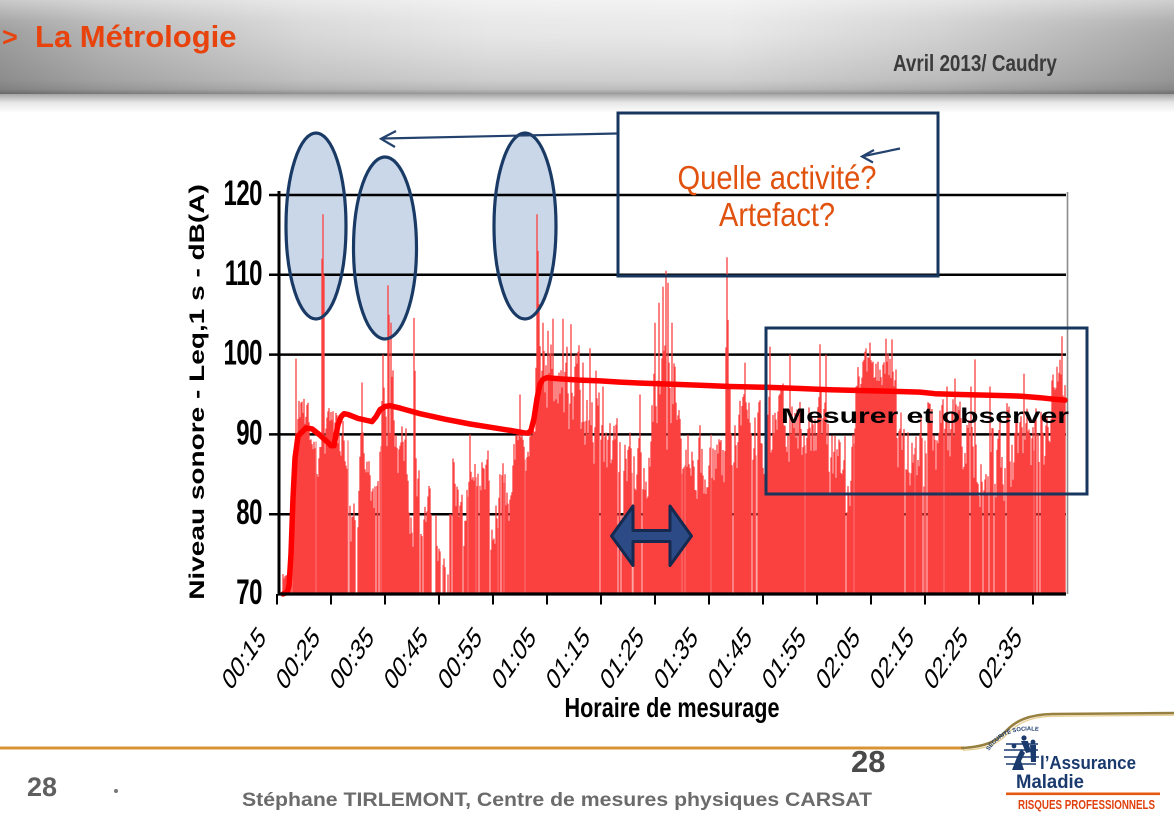  What do you see at coordinates (676, 659) in the screenshot?
I see `svg-text: 01:35` at bounding box center [676, 659].